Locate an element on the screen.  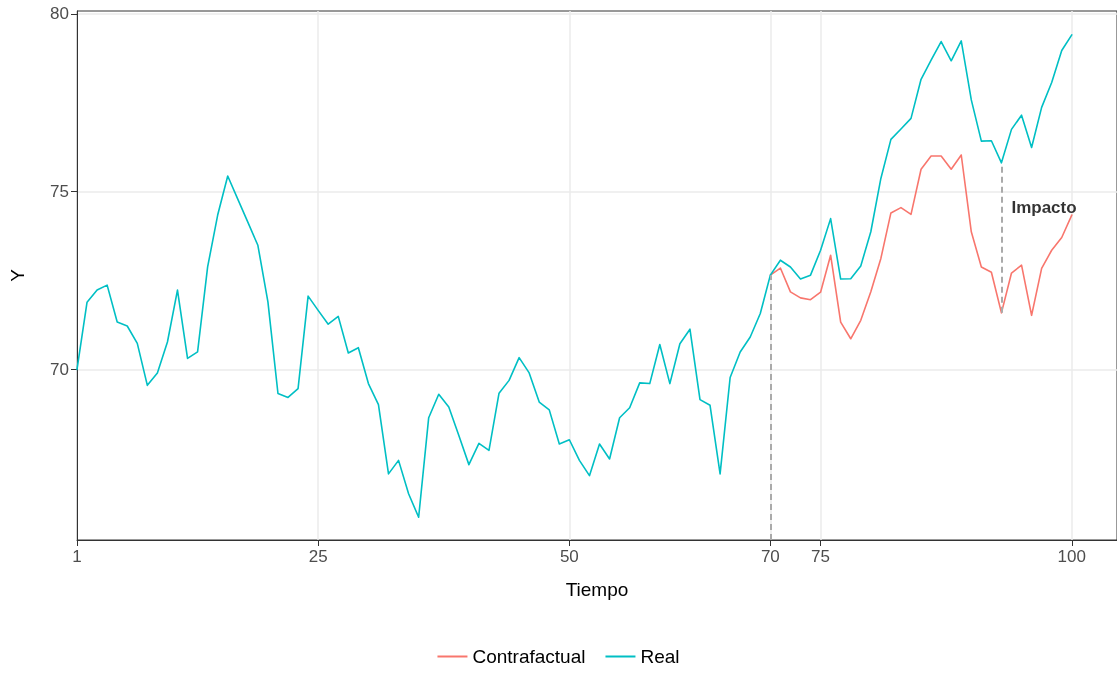
x-tick-label: 50 is located at coordinates (569, 556).